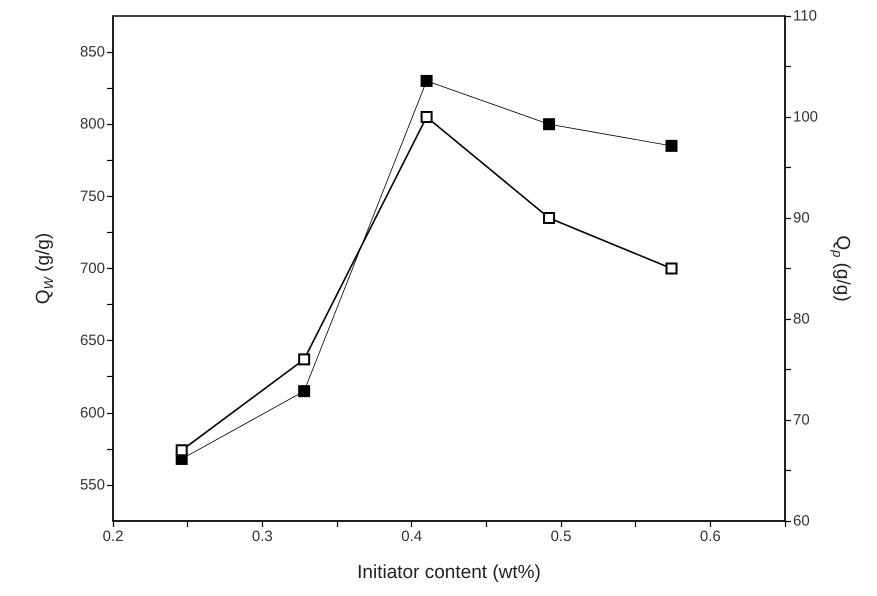 This screenshot has width=877, height=596. Describe the element at coordinates (801, 521) in the screenshot. I see `y2-tick-label: 60` at that location.